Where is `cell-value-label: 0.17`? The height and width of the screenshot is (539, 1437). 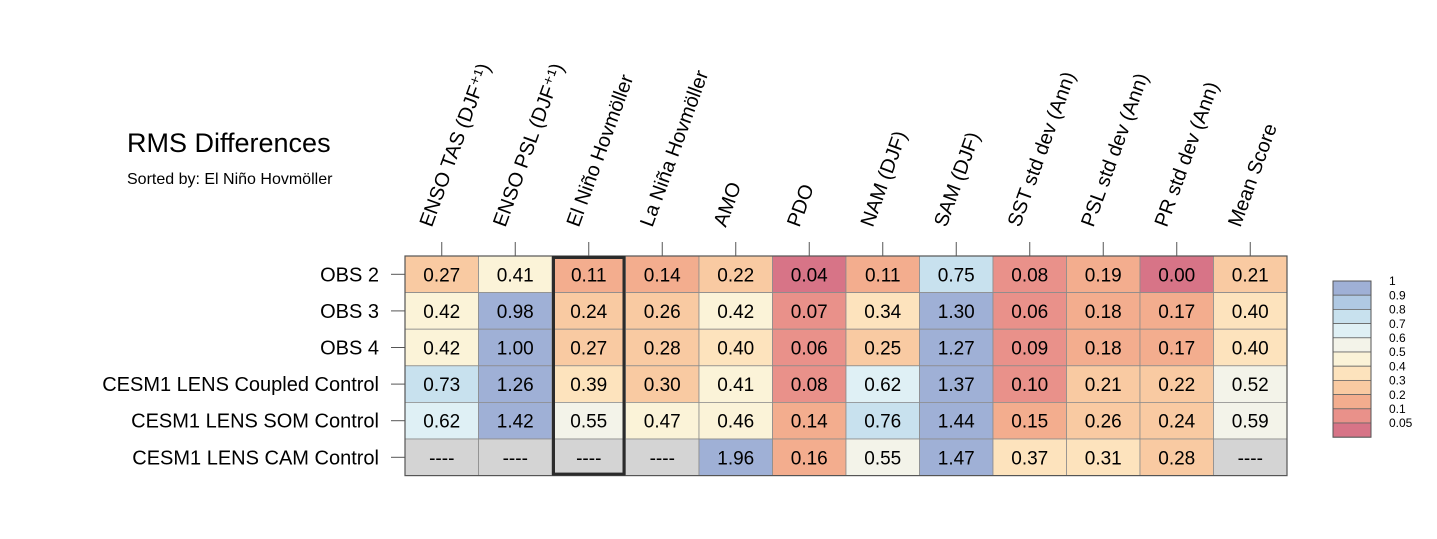 cell-value-label: 0.17 is located at coordinates (1176, 312).